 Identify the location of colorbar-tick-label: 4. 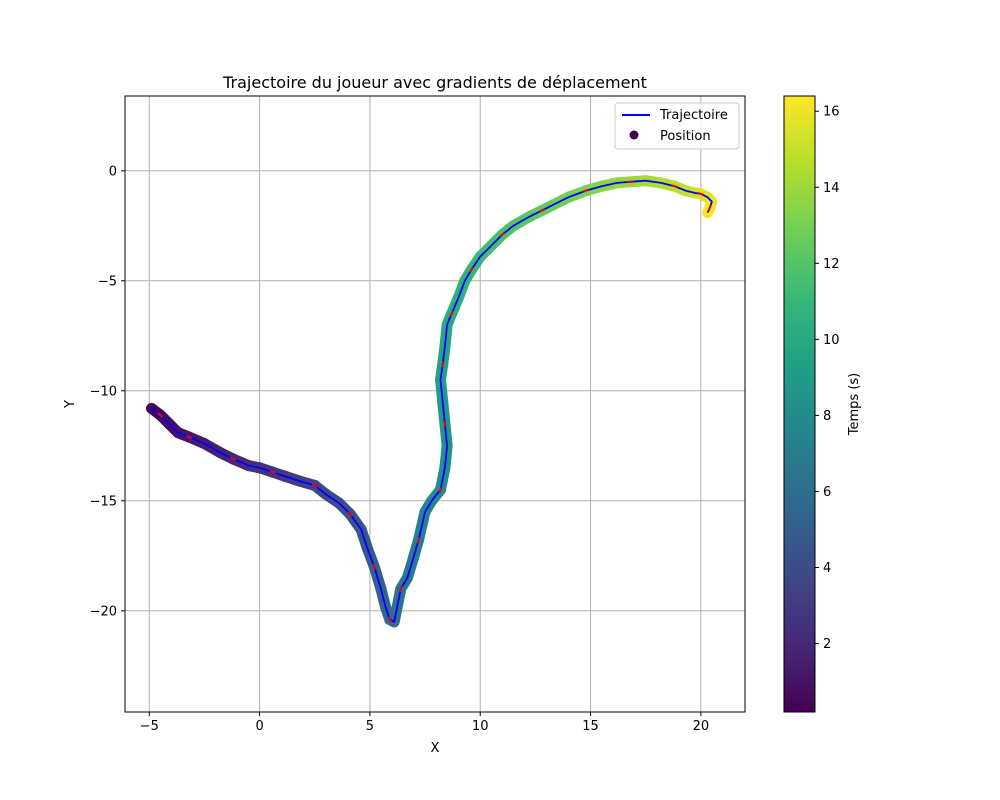
(827, 568).